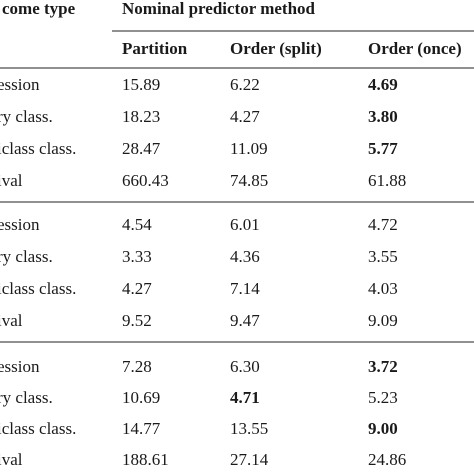  I want to click on cell: 6.30, so click(245, 366).